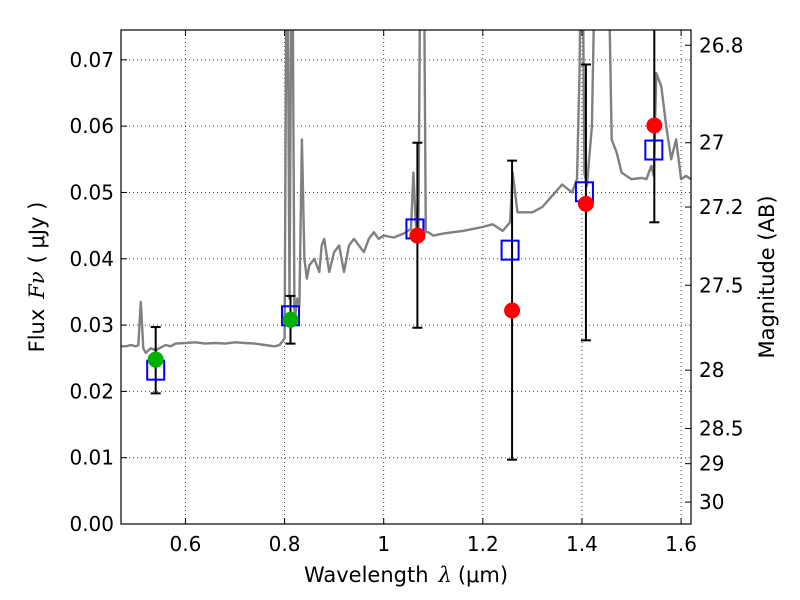 Image resolution: width=800 pixels, height=600 pixels. I want to click on y-tick-label: 0.02, so click(91, 391).